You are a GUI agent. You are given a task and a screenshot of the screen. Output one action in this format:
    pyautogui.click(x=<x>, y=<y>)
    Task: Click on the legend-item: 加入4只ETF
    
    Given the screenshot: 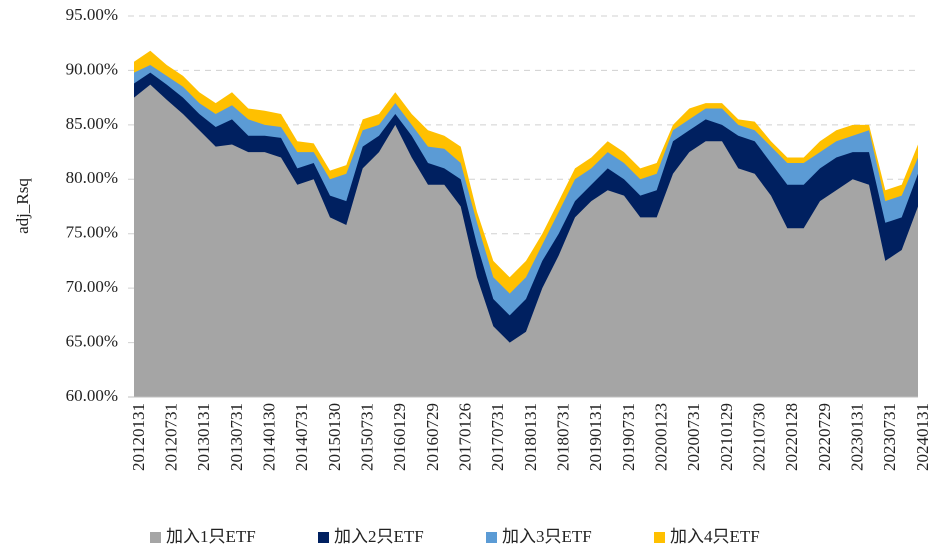 What is the action you would take?
    pyautogui.click(x=707, y=536)
    